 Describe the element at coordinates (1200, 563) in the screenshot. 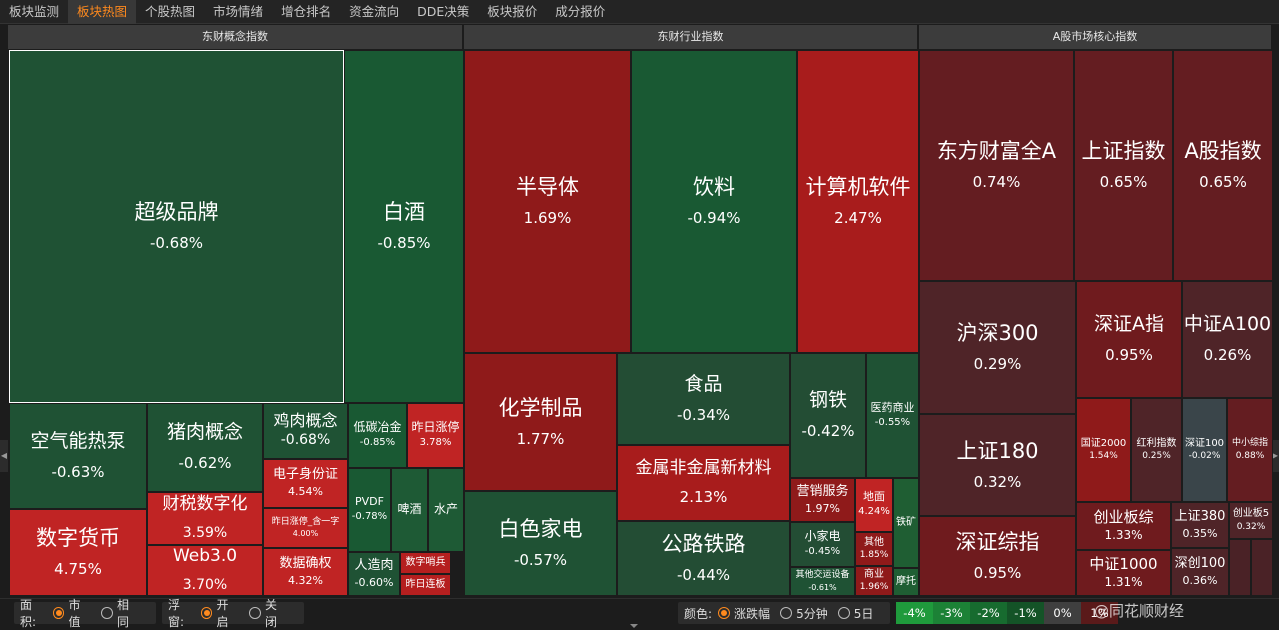

I see `tile-name: 深创100` at that location.